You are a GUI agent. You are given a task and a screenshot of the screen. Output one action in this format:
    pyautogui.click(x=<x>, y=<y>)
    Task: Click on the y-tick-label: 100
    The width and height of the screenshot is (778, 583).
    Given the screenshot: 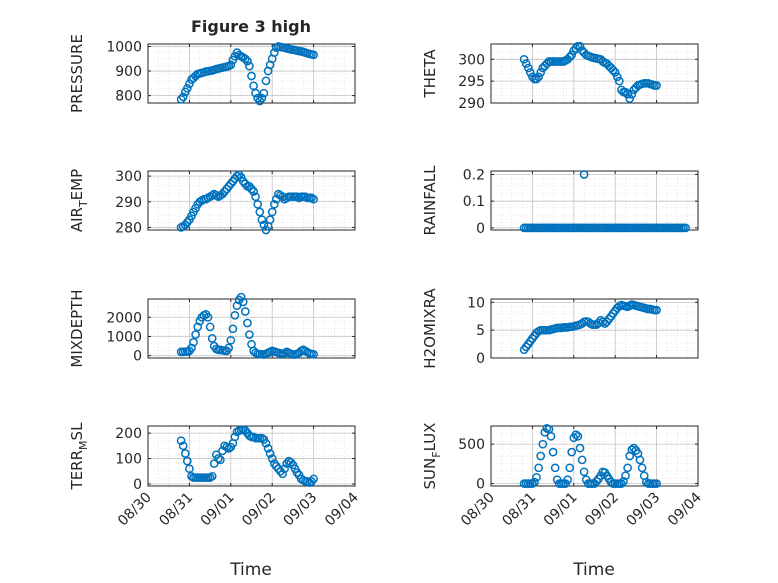 What is the action you would take?
    pyautogui.click(x=128, y=460)
    